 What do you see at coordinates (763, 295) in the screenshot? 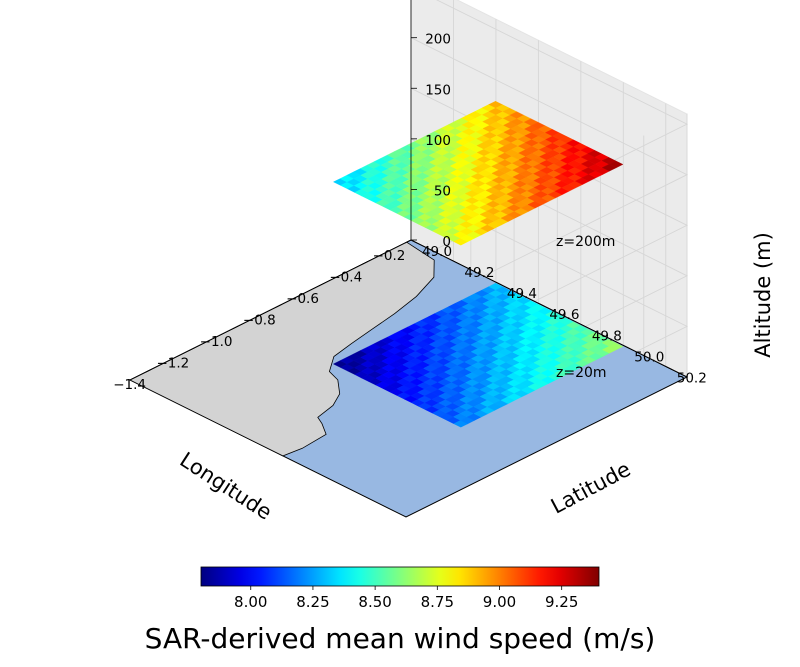
I see `z-axis-label: Altitude (m)` at bounding box center [763, 295].